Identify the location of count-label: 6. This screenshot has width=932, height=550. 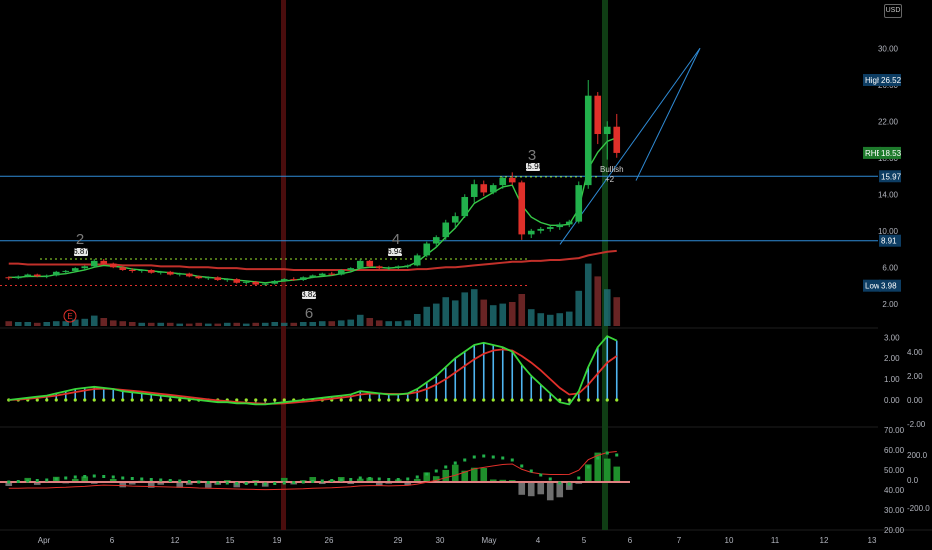
(309, 313).